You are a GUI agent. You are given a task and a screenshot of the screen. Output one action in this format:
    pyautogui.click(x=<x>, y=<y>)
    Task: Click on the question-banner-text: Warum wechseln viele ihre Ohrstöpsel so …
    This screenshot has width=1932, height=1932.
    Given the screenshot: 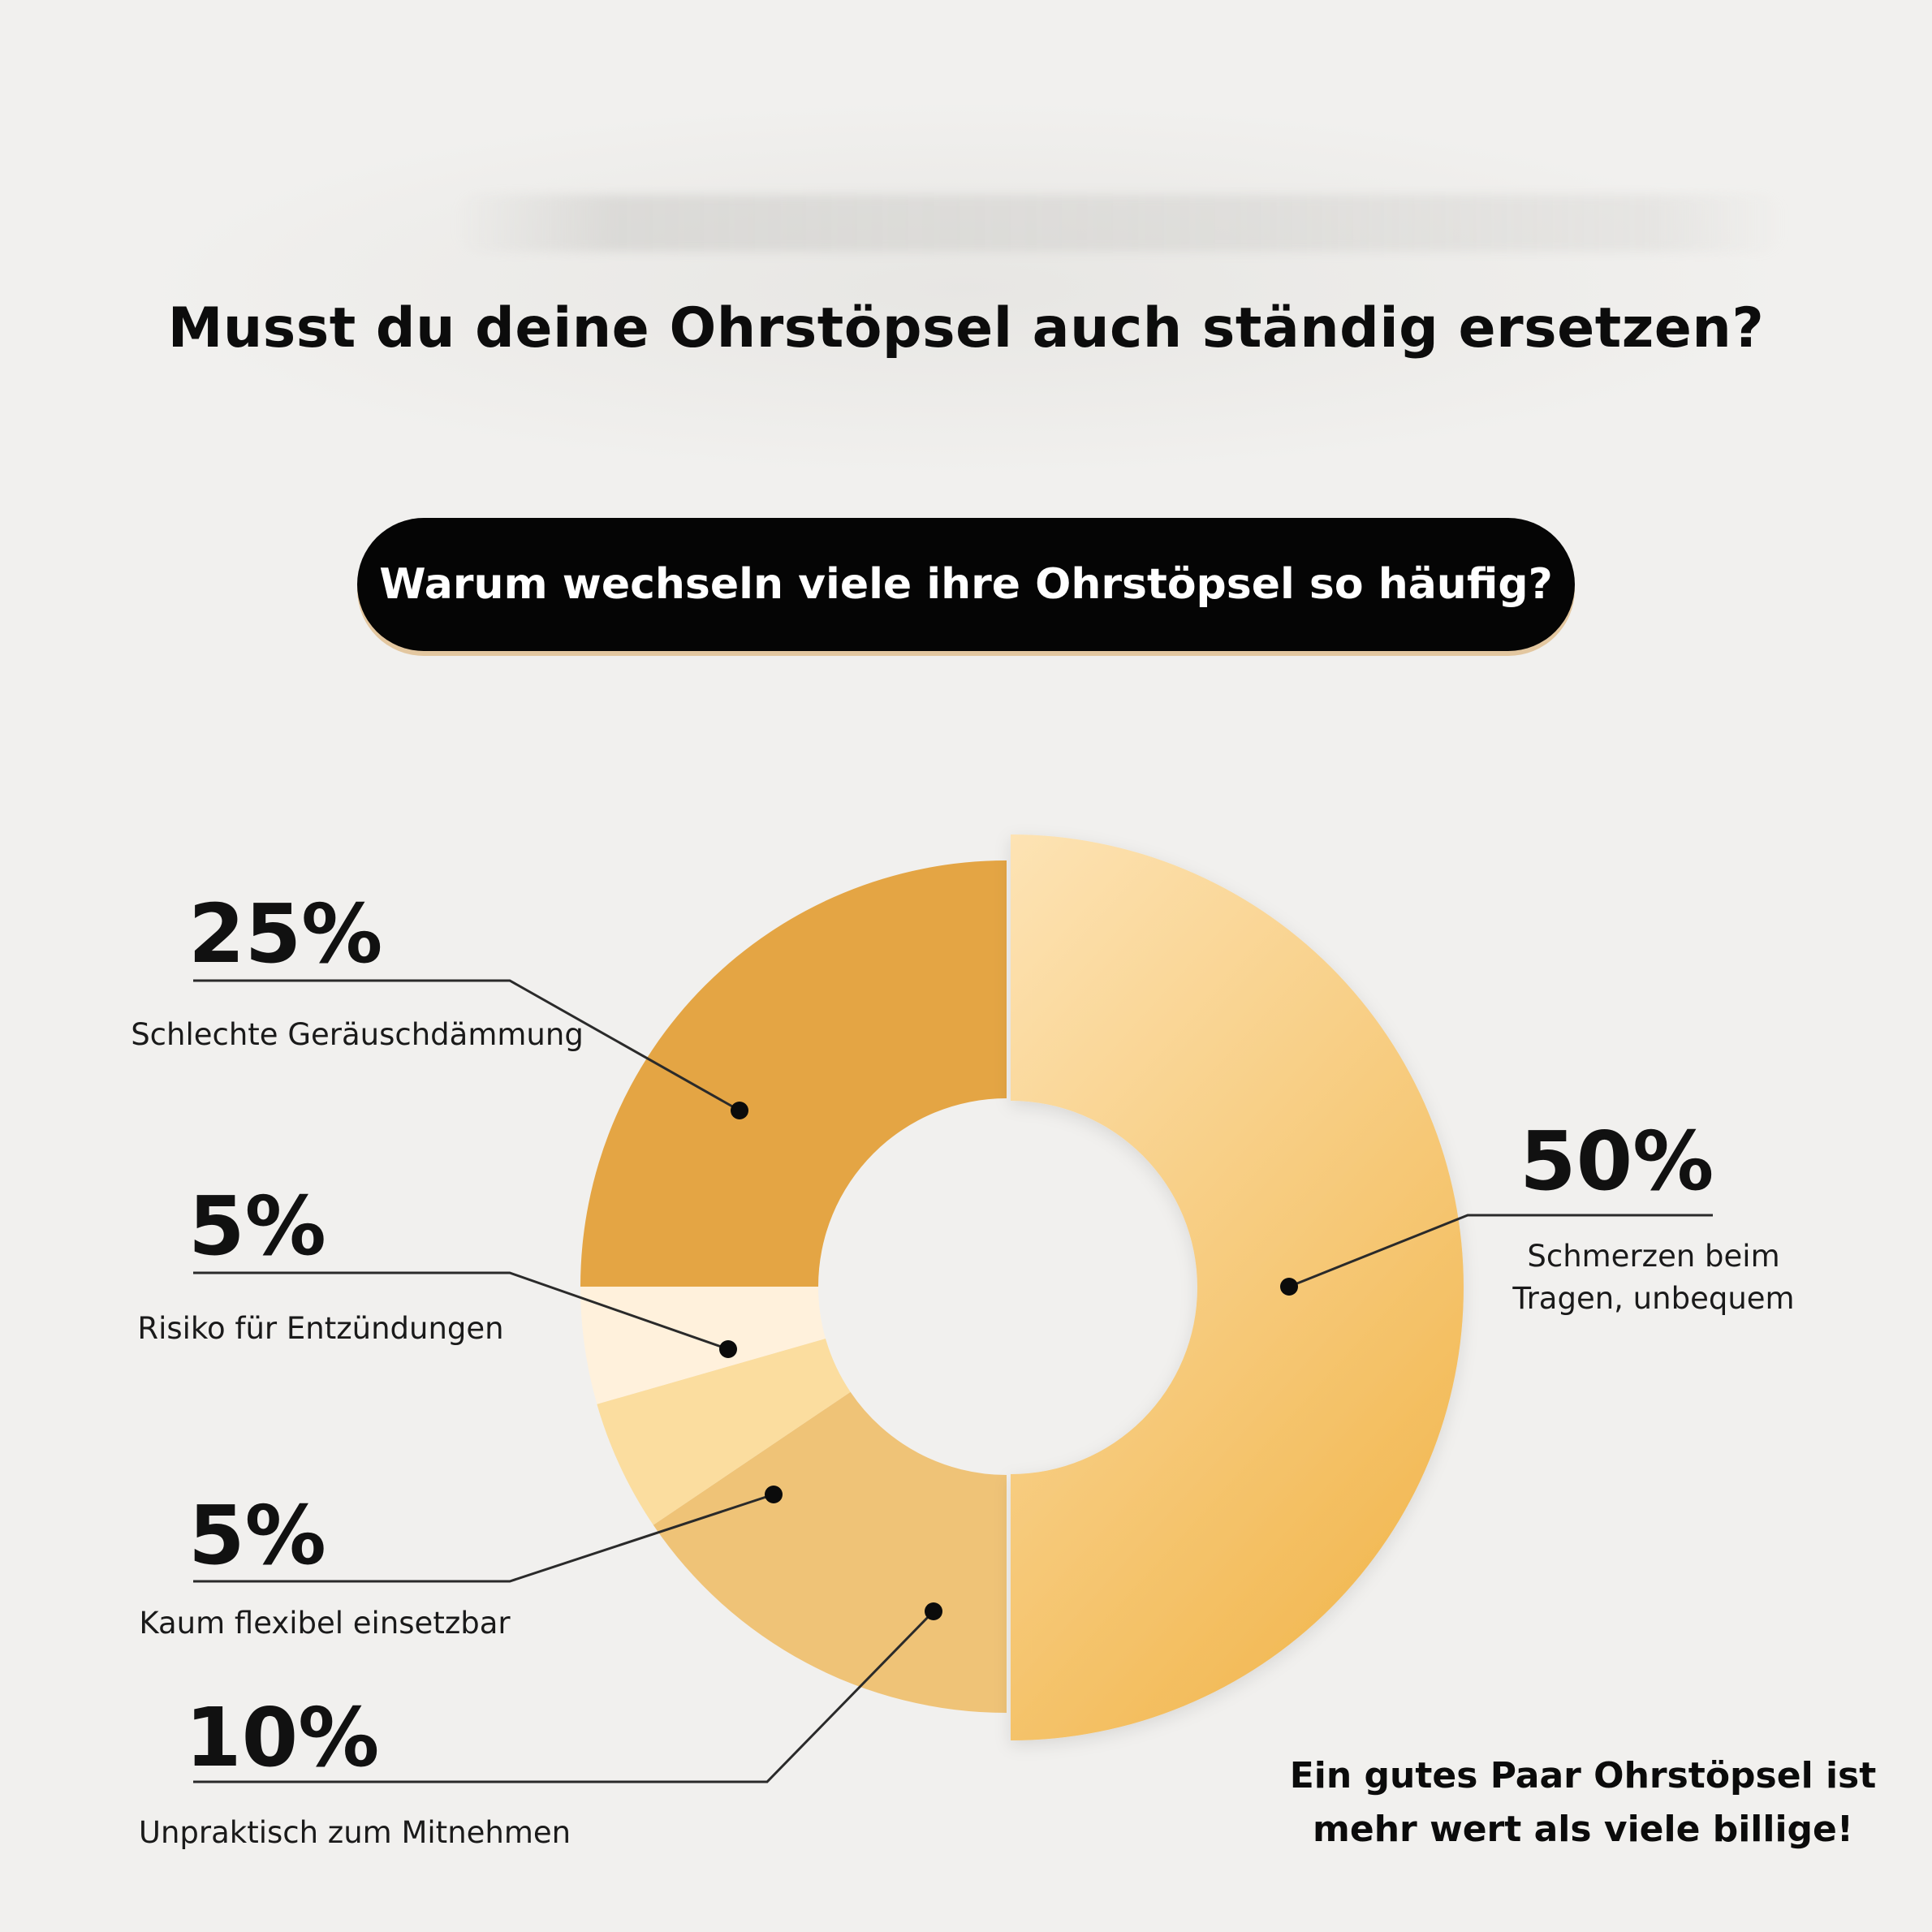 What is the action you would take?
    pyautogui.click(x=966, y=584)
    